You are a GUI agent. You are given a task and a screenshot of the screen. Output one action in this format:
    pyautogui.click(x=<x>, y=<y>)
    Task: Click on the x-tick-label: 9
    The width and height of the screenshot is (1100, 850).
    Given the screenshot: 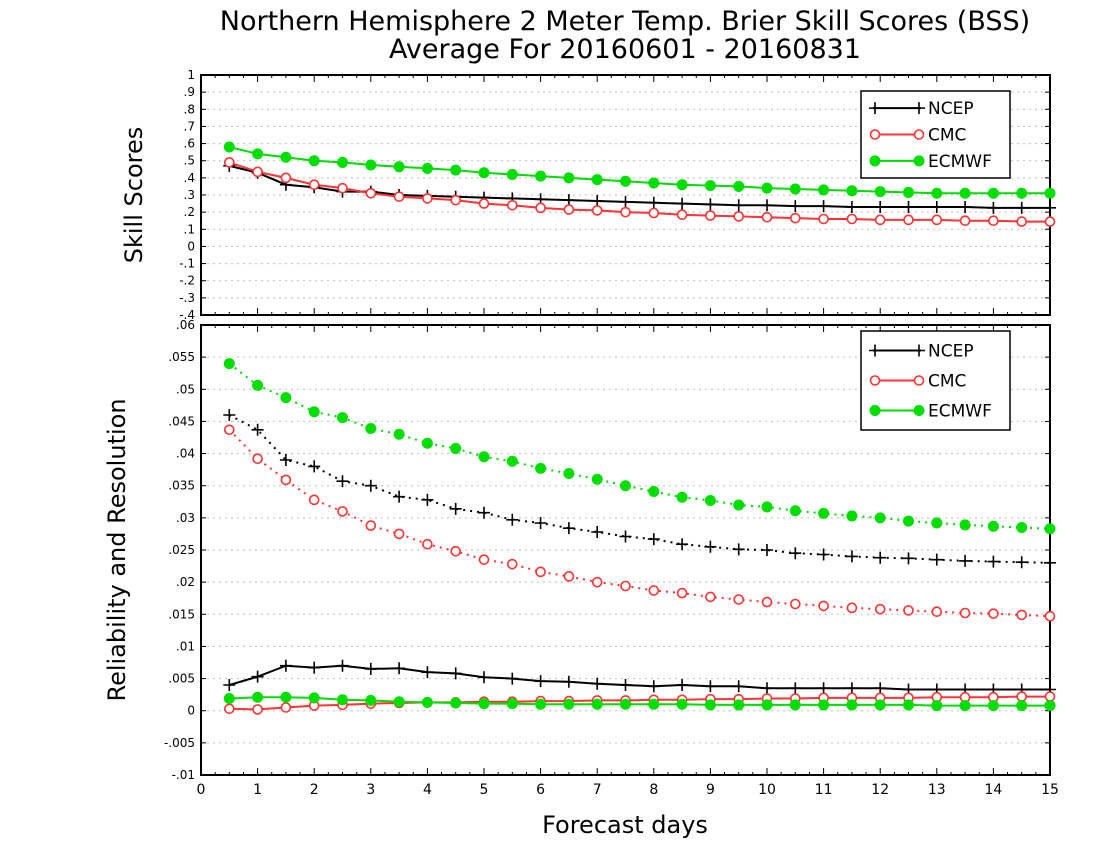 What is the action you would take?
    pyautogui.click(x=710, y=790)
    